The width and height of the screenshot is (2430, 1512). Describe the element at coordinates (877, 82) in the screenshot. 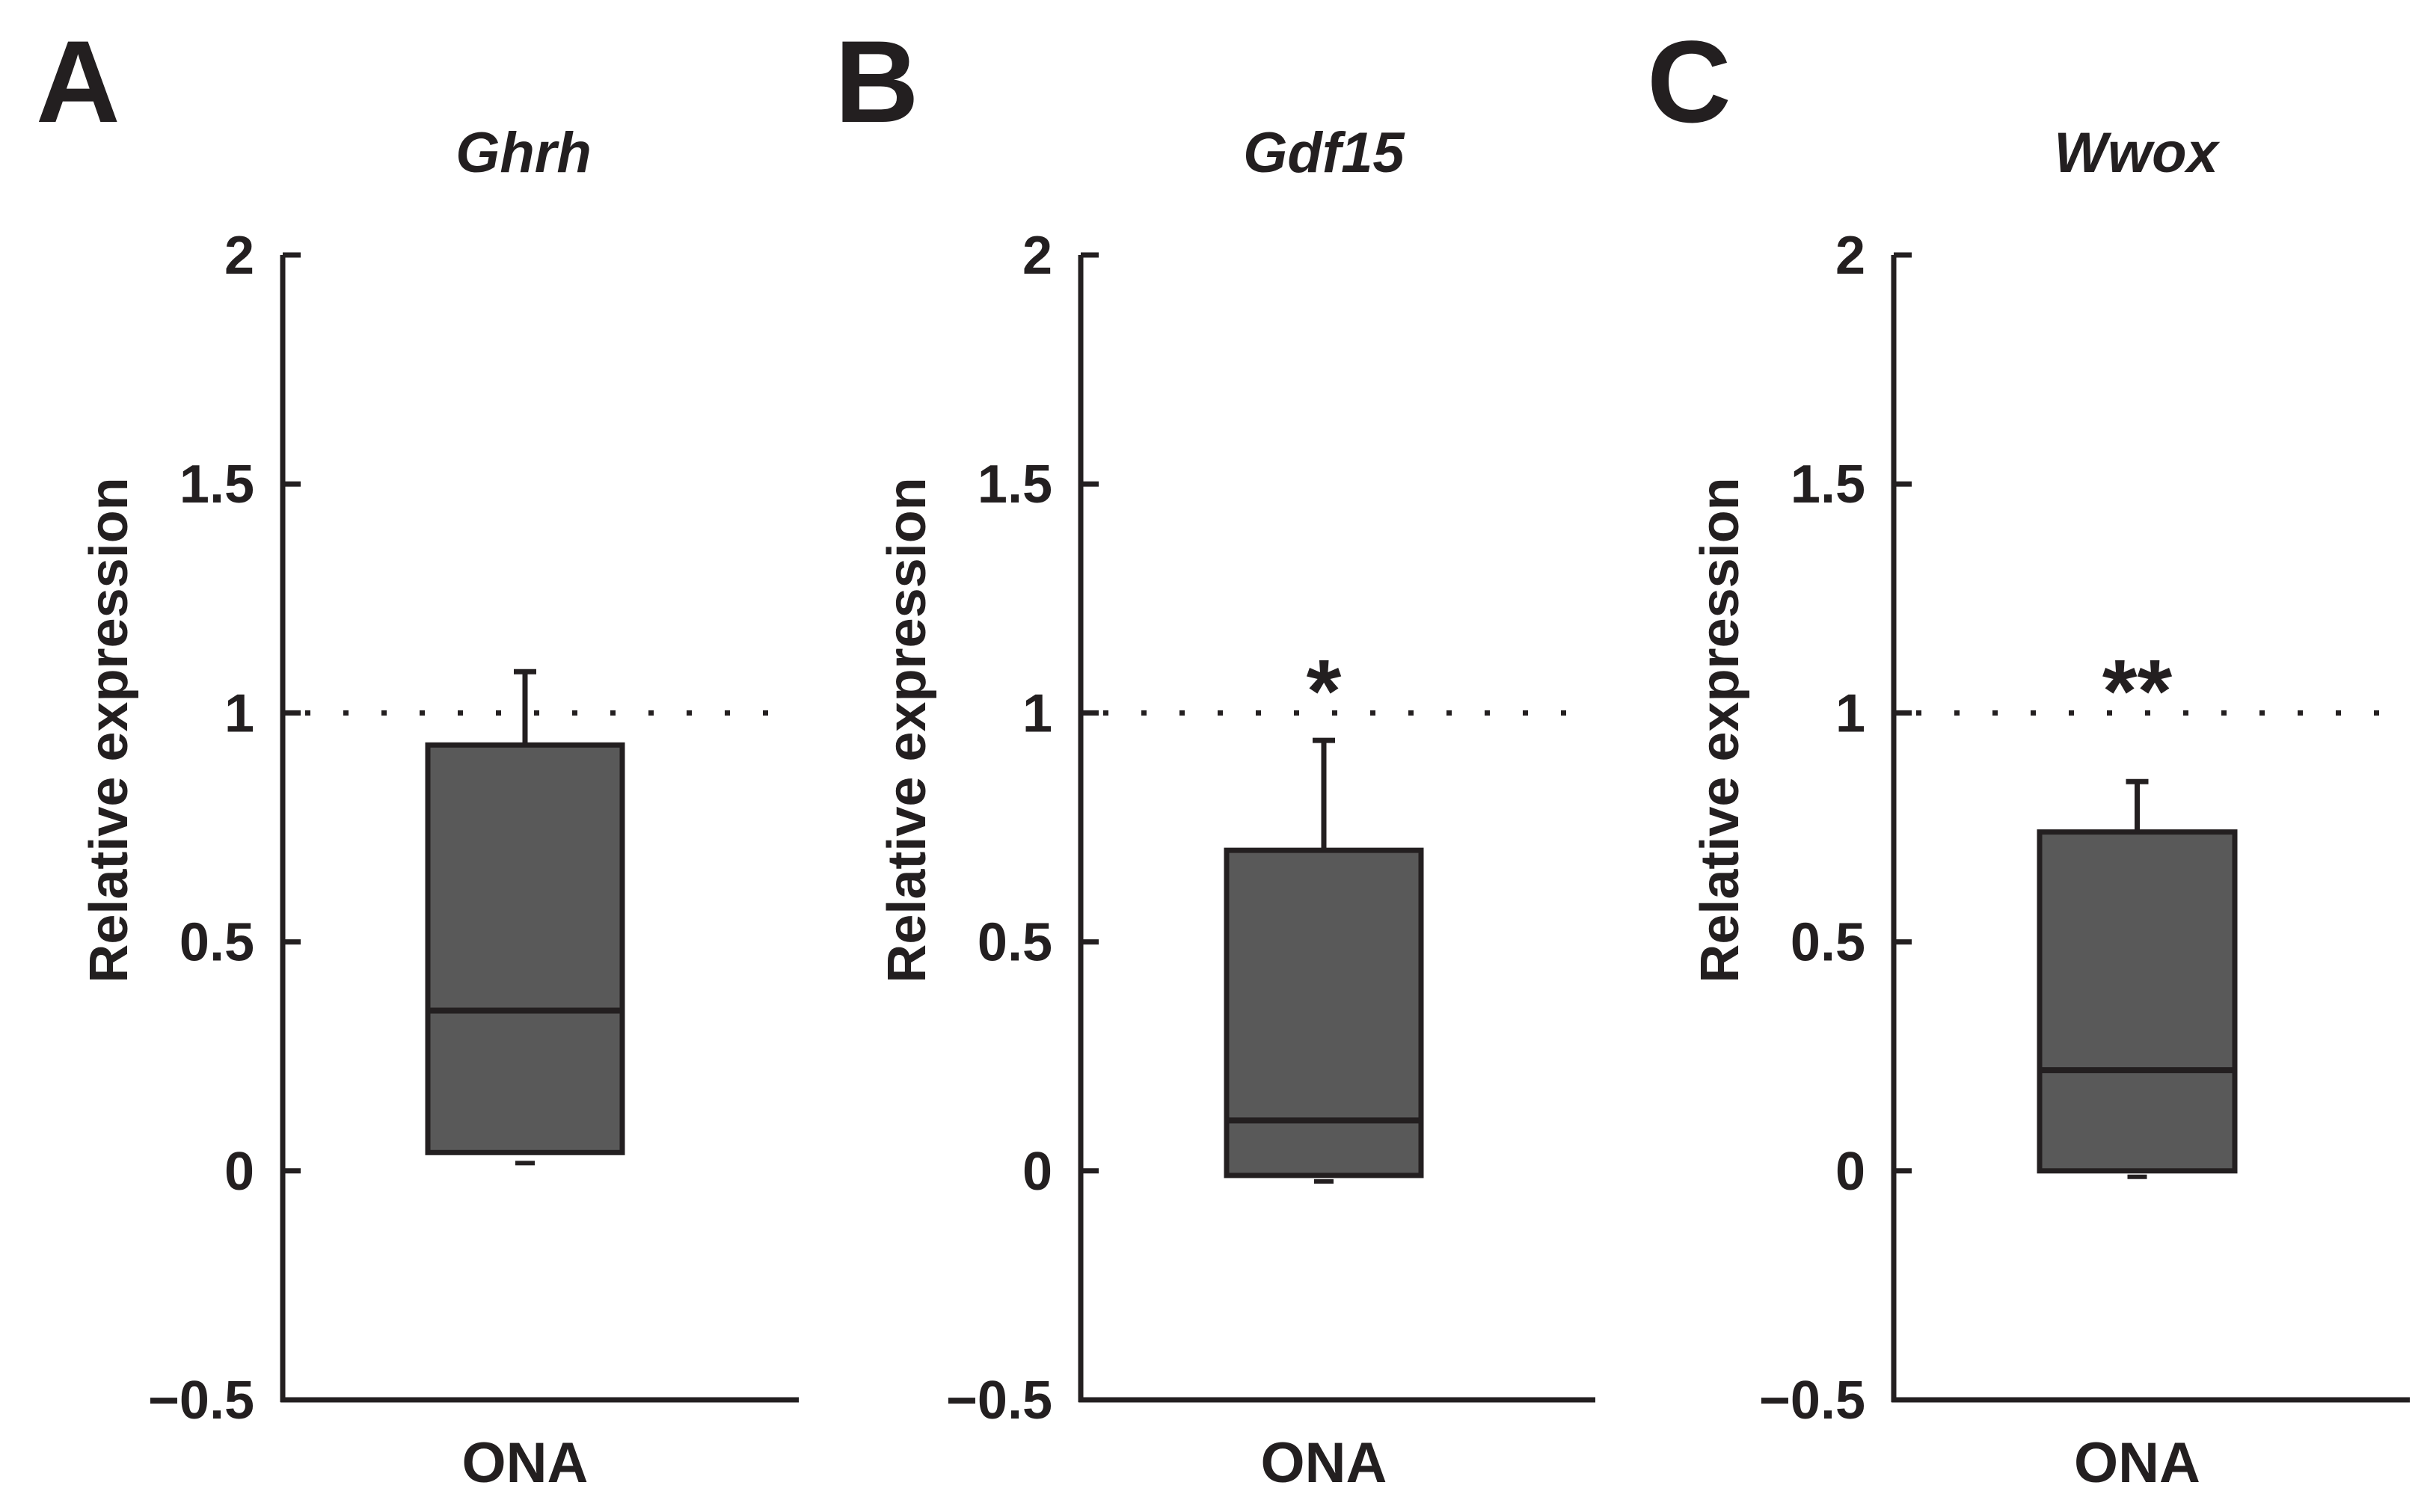

I see `panel-letter: B` at that location.